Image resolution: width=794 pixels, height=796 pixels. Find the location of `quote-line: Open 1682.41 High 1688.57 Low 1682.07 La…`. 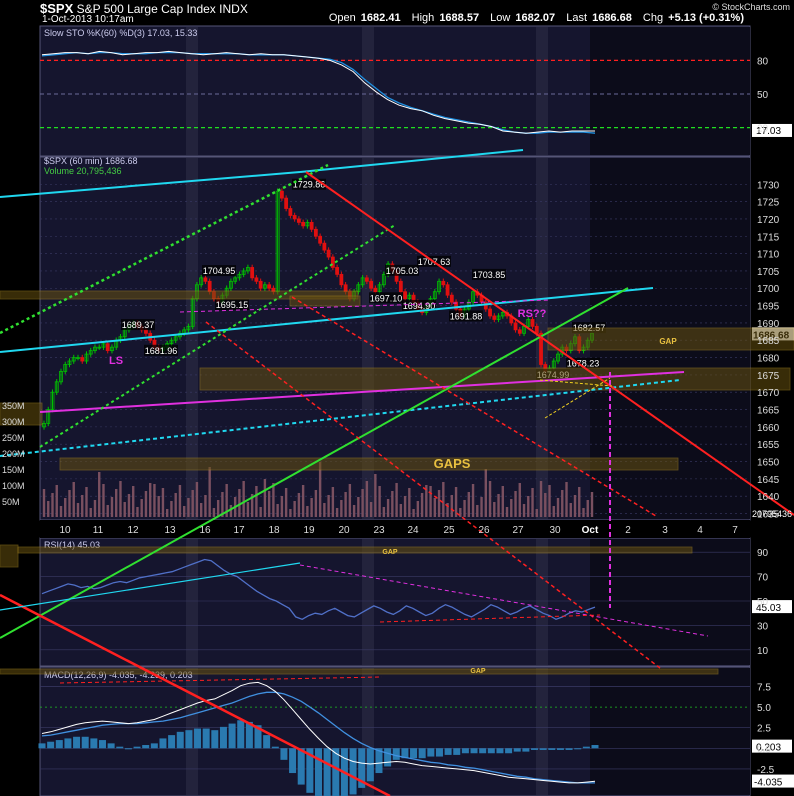

quote-line: Open 1682.41 High 1688.57 Low 1682.07 La… is located at coordinates (532, 18).